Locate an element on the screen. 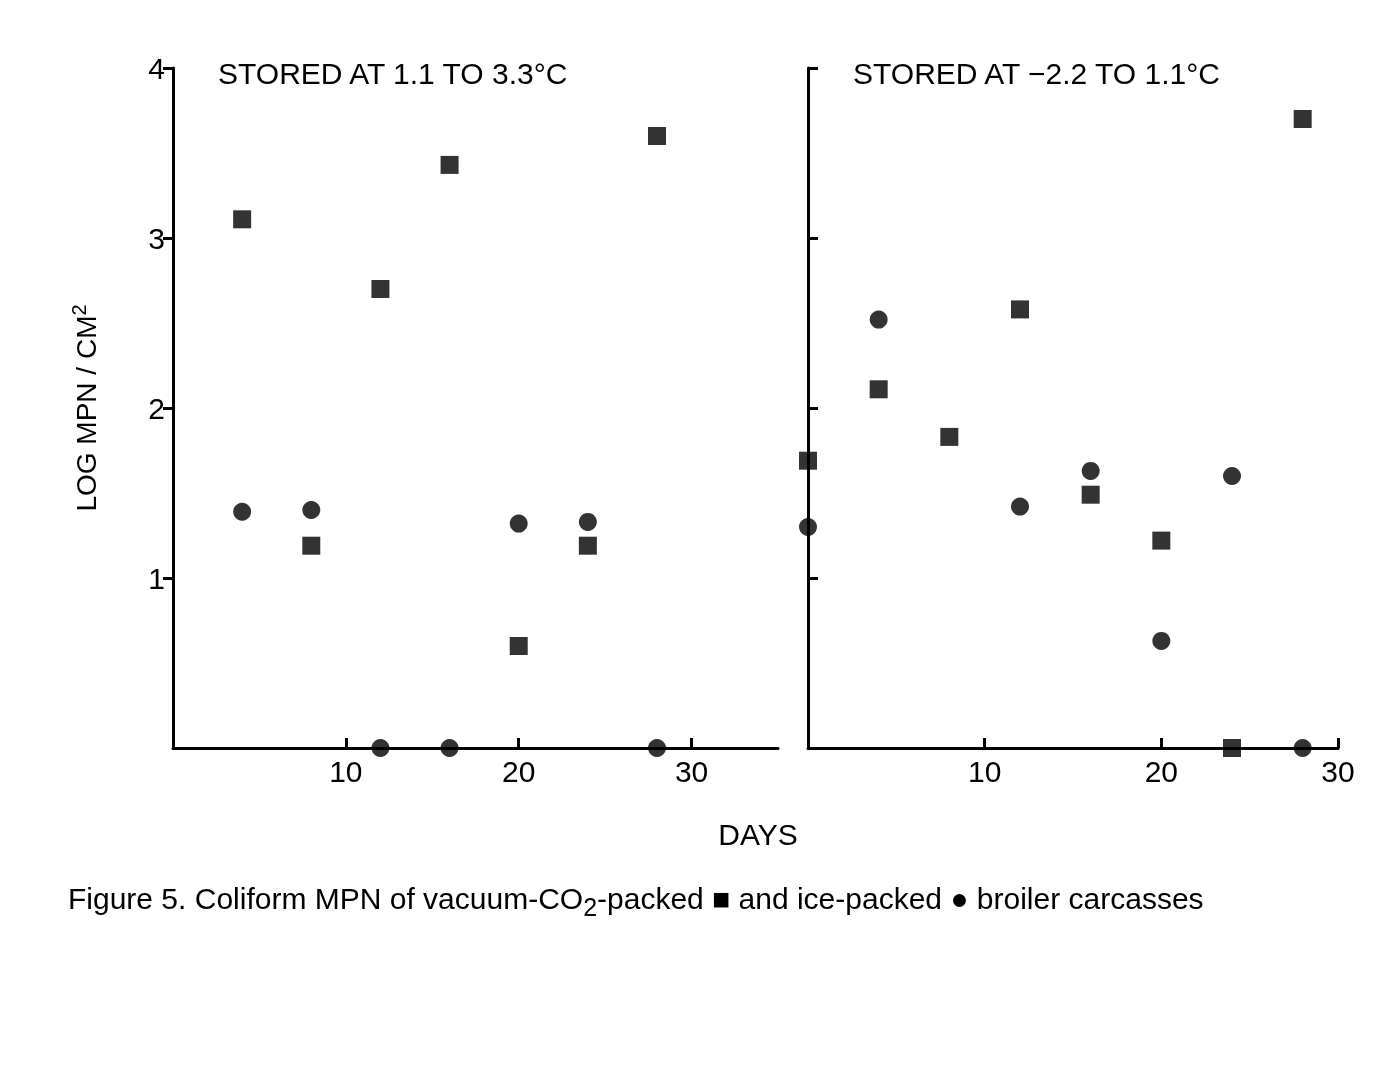 This screenshot has width=1398, height=1068. y-axis-title: LOG MPN / CM2 is located at coordinates (85, 408).